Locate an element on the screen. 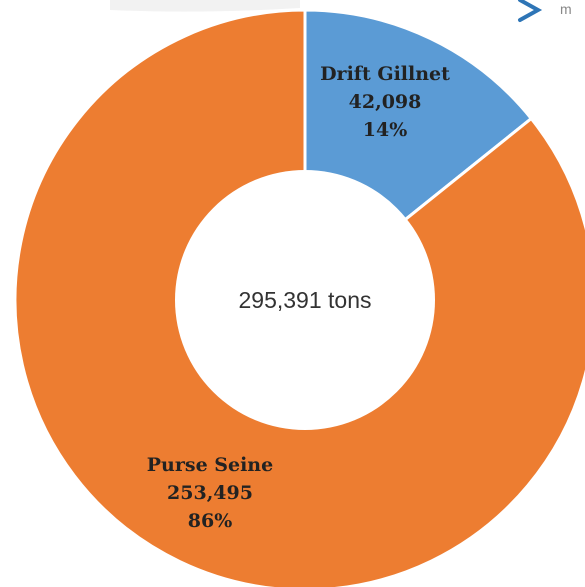 Image resolution: width=585 pixels, height=587 pixels. slice-percent-label: 86% is located at coordinates (210, 521).